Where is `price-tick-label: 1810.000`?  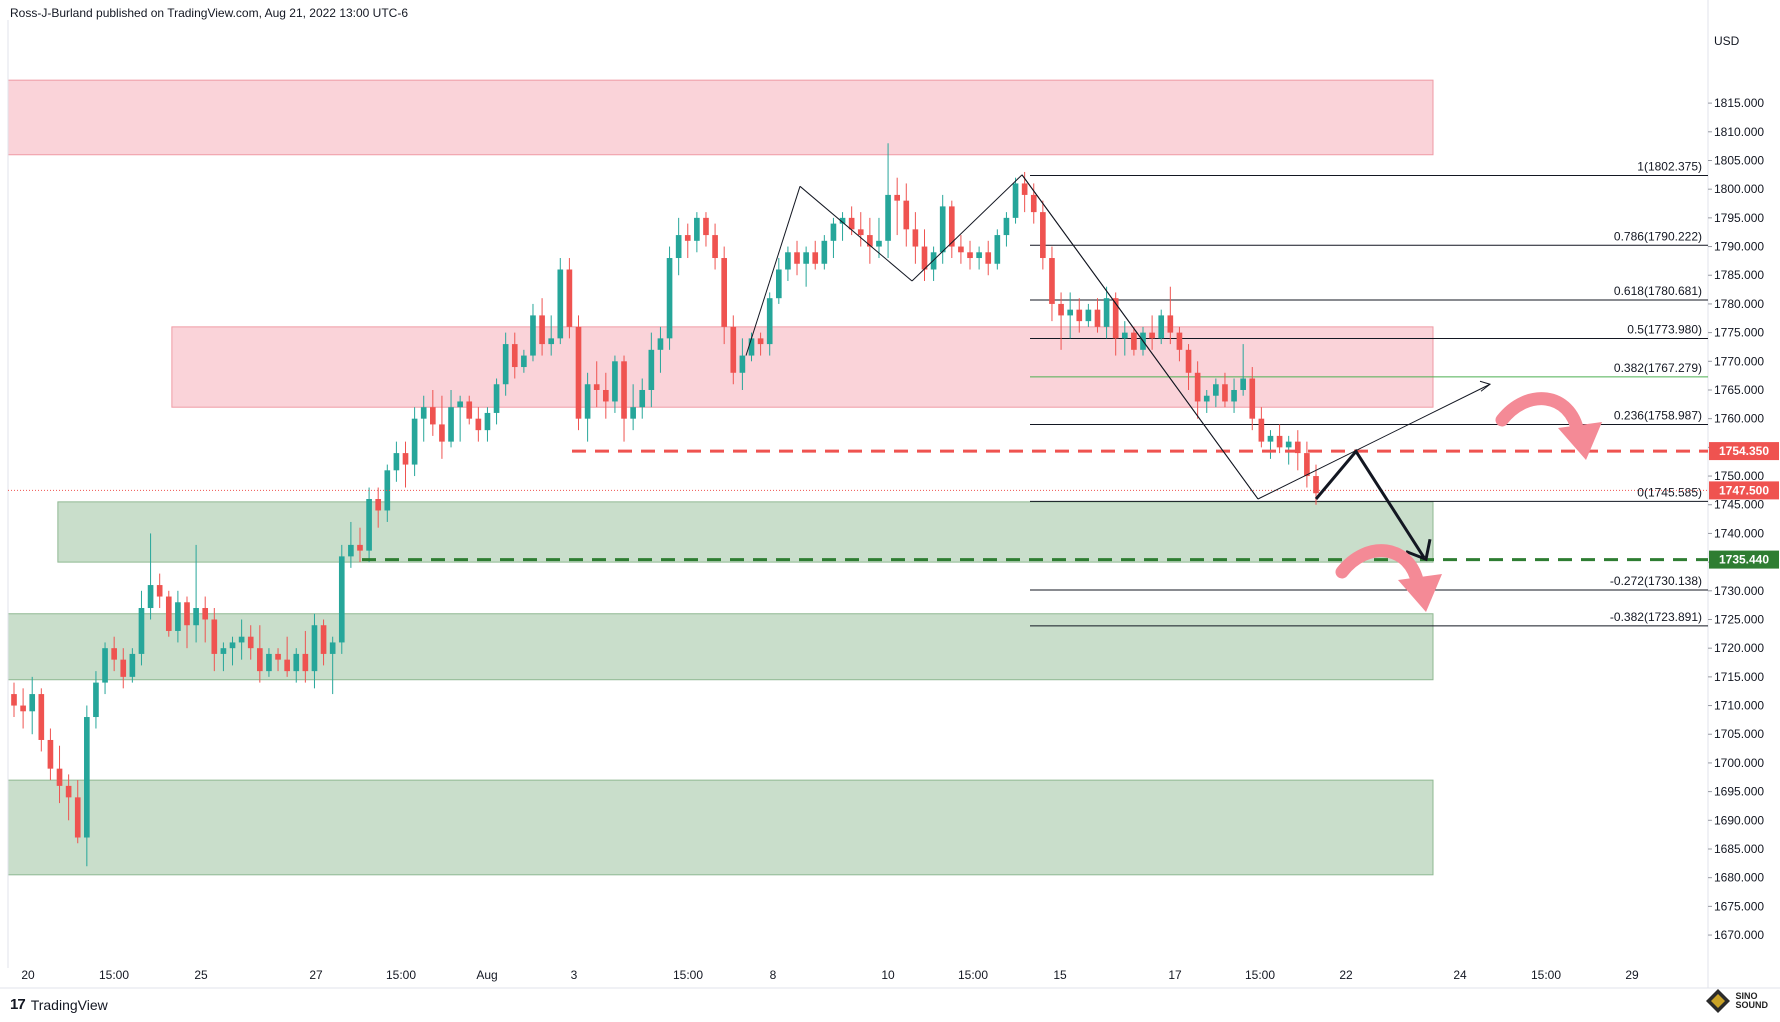 price-tick-label: 1810.000 is located at coordinates (1739, 132).